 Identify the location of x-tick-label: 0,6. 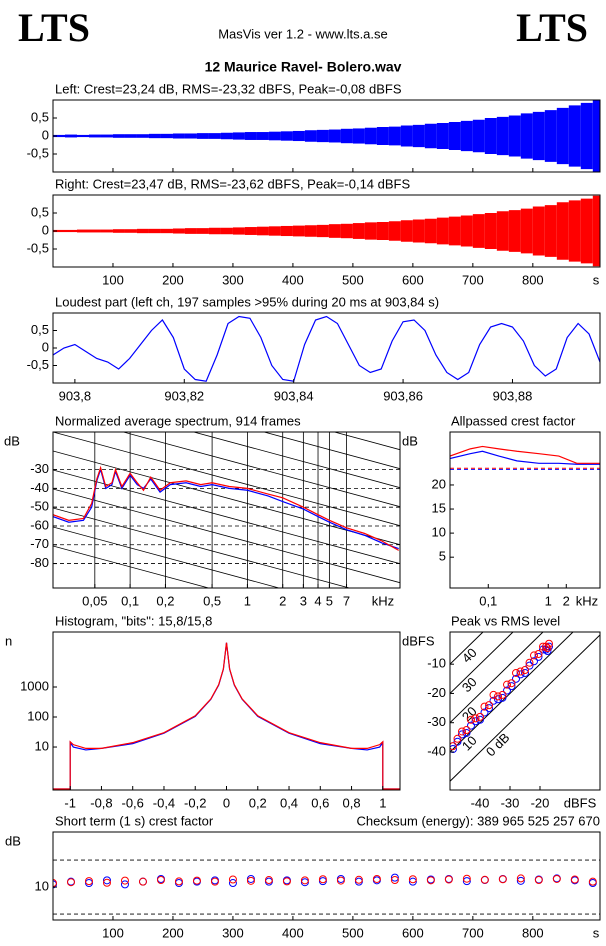
(320, 802).